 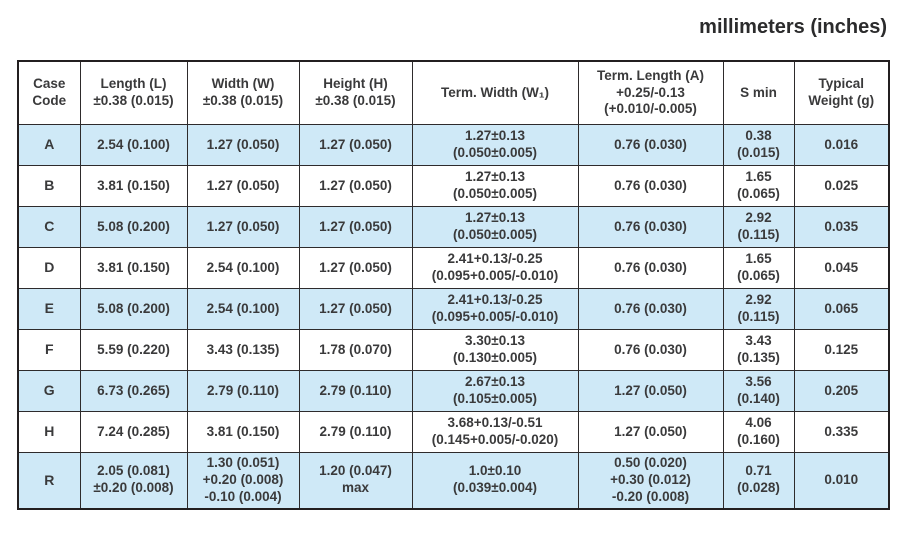 I want to click on value-cell: 0.38 (0.015), so click(x=758, y=145).